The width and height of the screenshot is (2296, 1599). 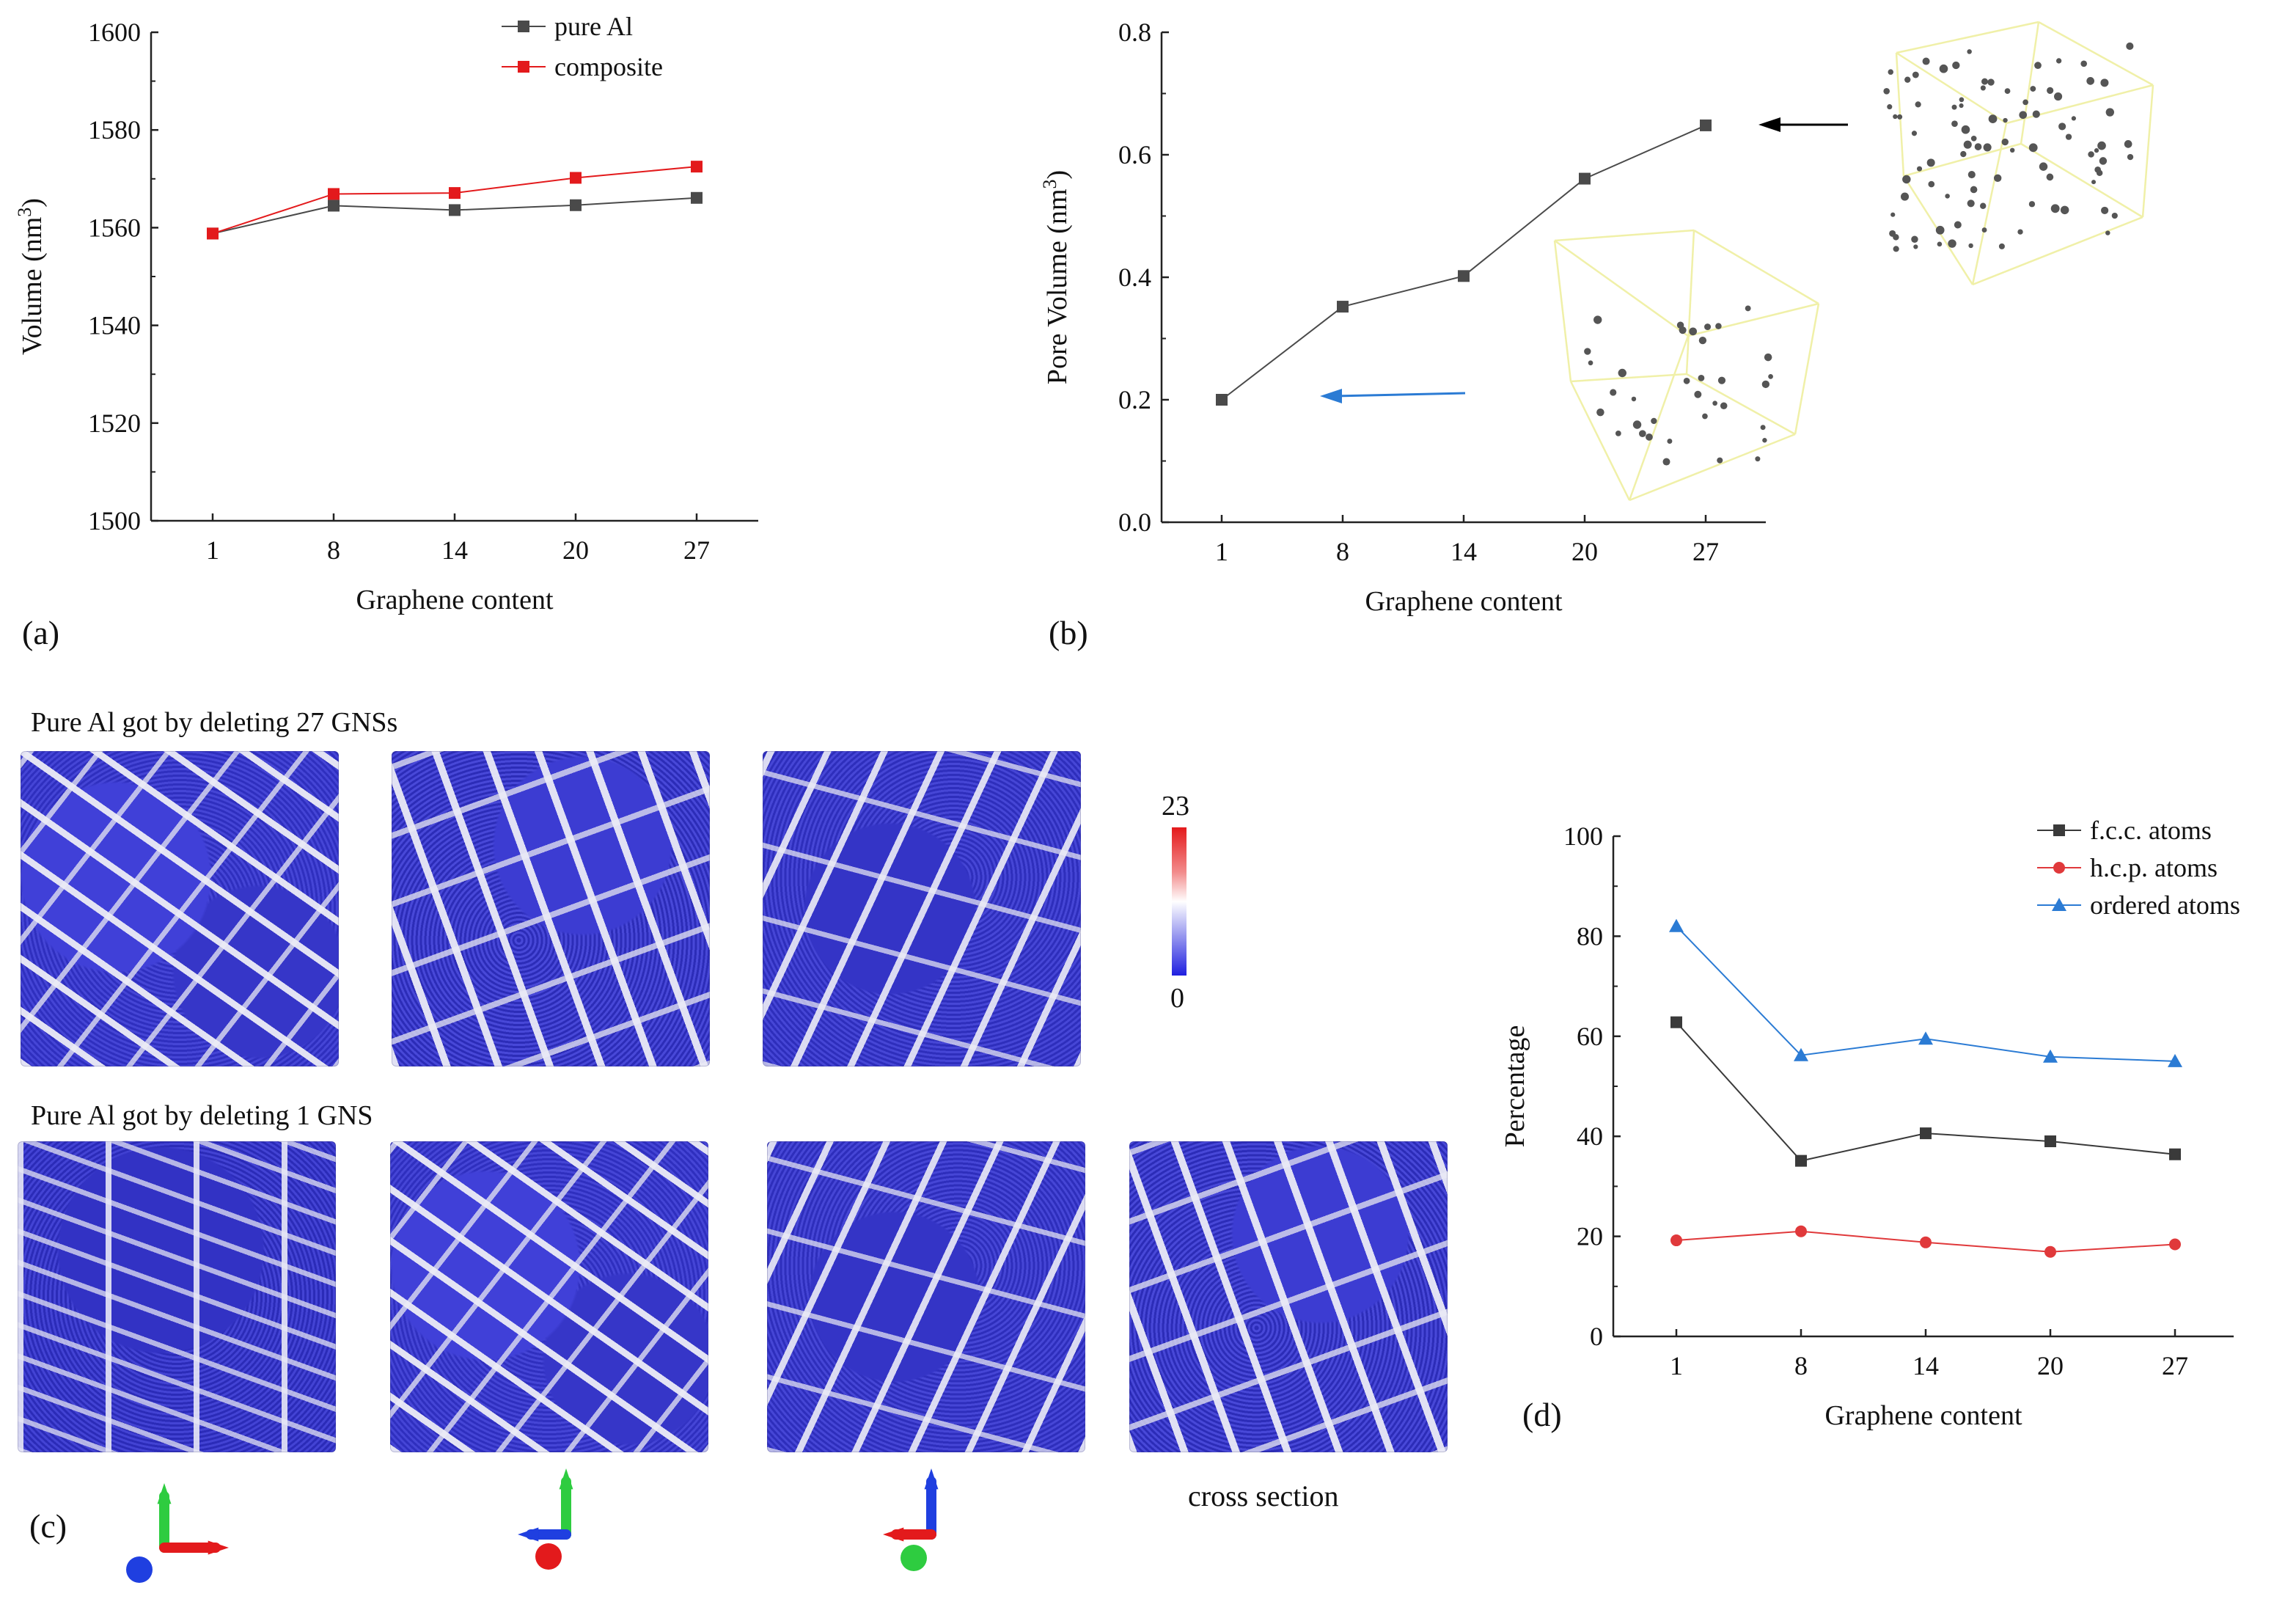 What do you see at coordinates (1263, 1496) in the screenshot?
I see `cross-section-label: cross section` at bounding box center [1263, 1496].